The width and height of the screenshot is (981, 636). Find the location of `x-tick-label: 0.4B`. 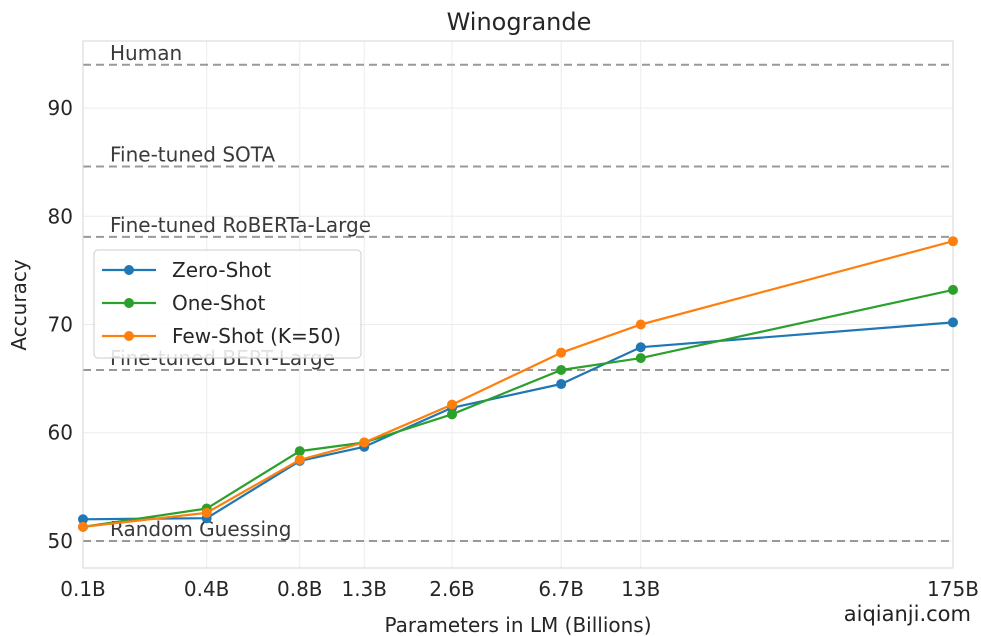

x-tick-label: 0.4B is located at coordinates (207, 589).